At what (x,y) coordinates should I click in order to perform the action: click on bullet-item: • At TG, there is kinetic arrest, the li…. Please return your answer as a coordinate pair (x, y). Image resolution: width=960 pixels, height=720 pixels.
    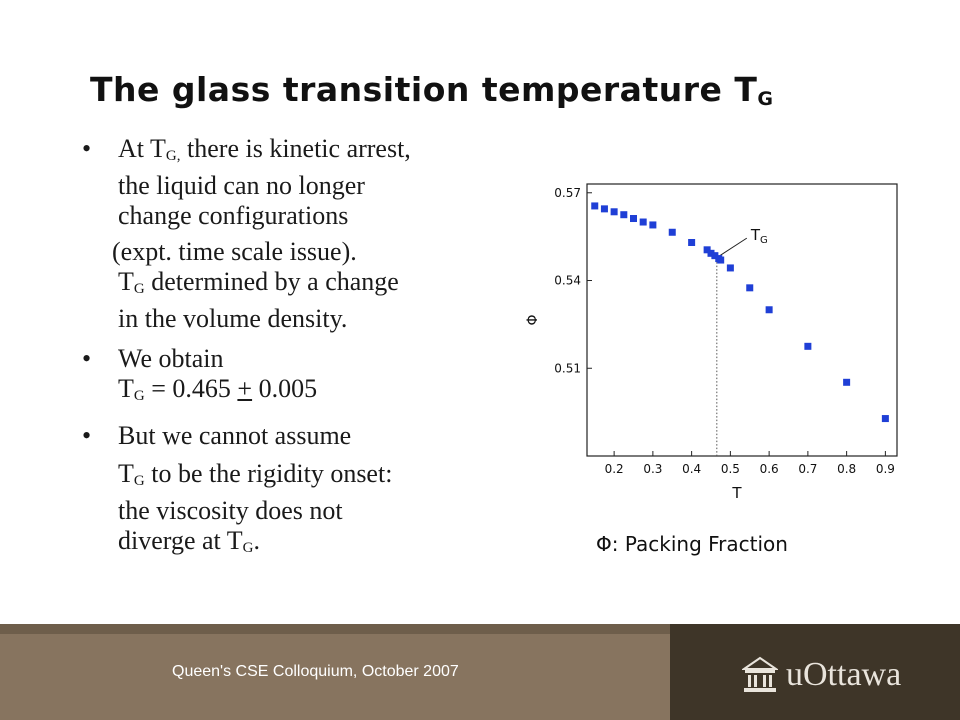
    Looking at the image, I should click on (287, 234).